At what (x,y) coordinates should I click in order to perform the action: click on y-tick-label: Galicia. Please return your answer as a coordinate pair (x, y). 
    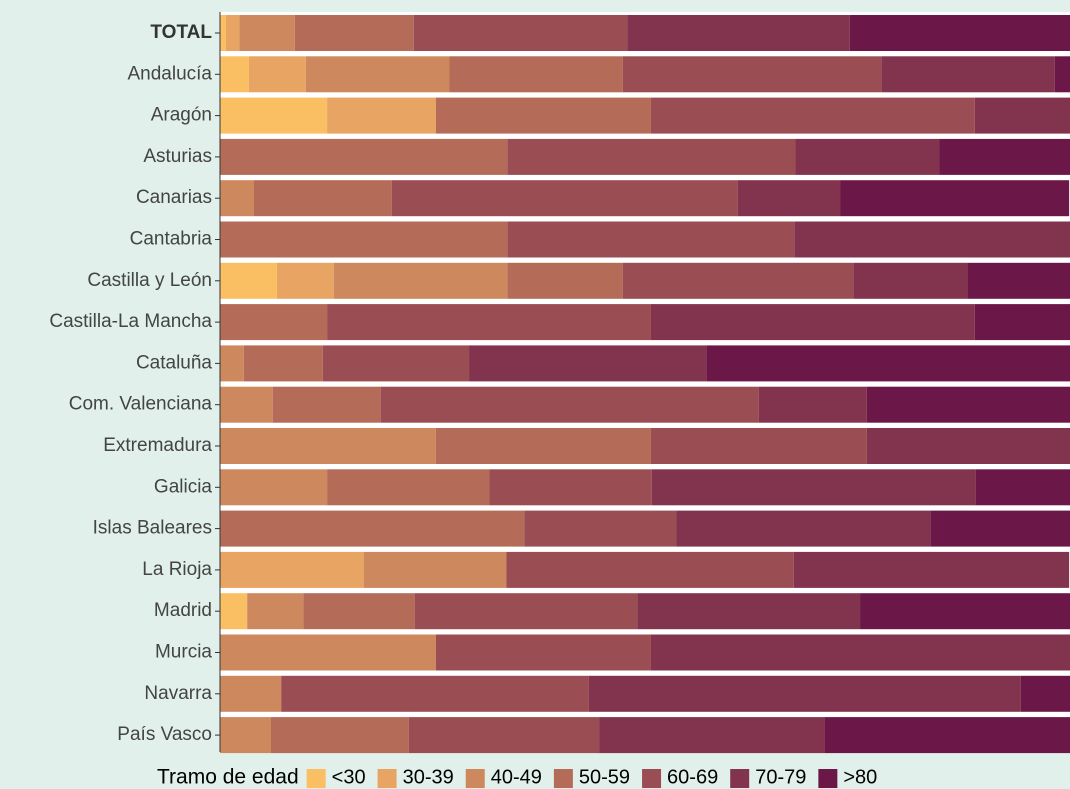
    Looking at the image, I should click on (183, 486).